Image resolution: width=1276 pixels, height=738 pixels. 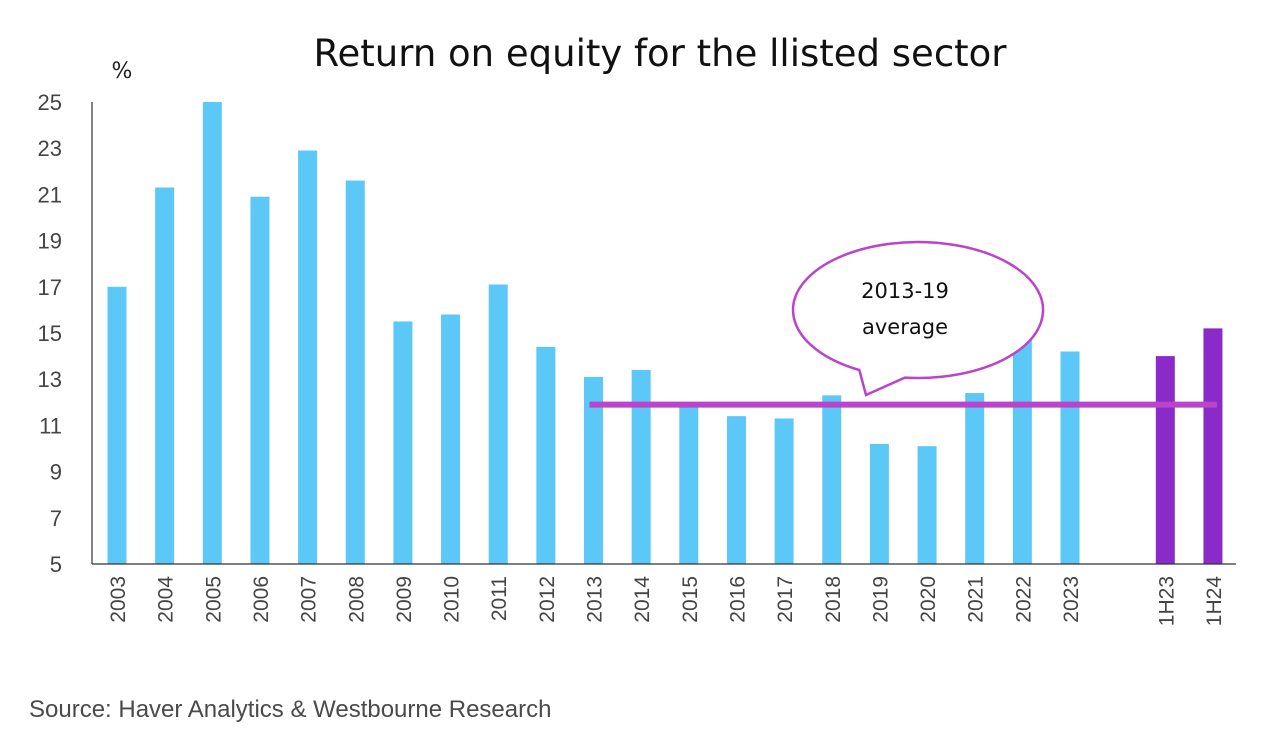 What do you see at coordinates (689, 483) in the screenshot?
I see `bar-2015` at bounding box center [689, 483].